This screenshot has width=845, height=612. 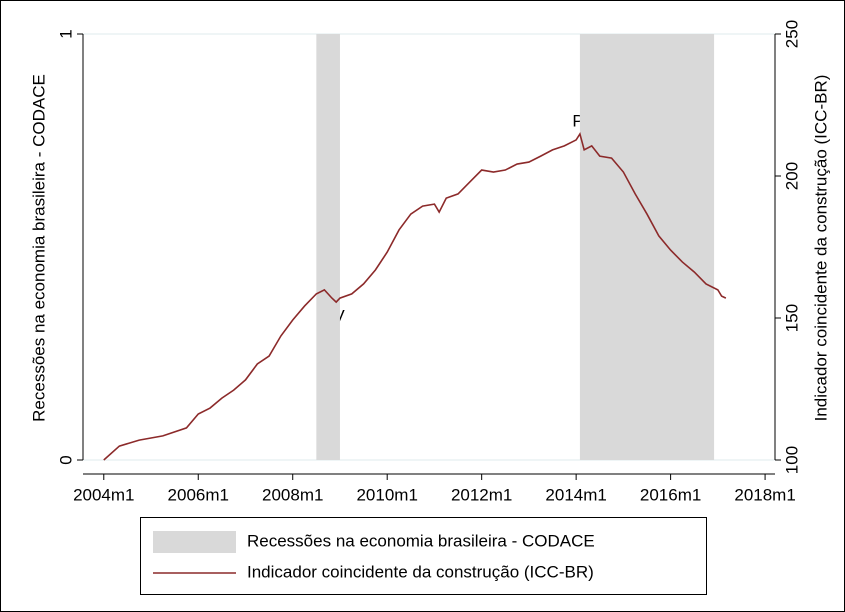 I want to click on legend-swatch, so click(x=194, y=542).